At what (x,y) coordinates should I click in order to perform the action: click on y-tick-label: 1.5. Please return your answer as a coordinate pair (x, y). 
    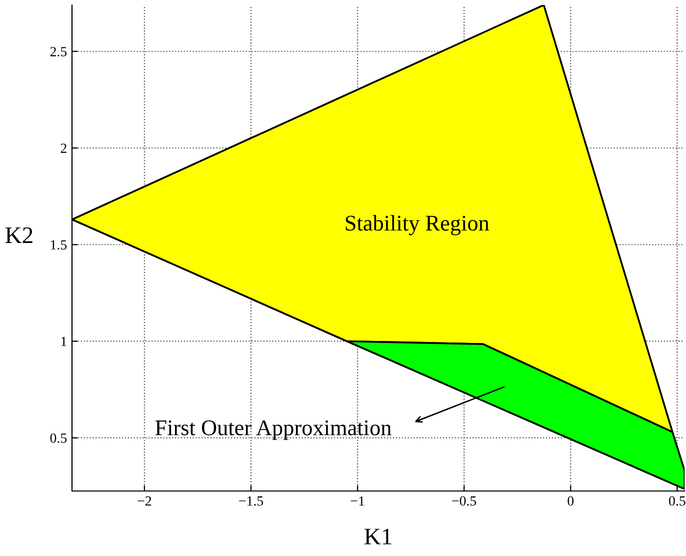
    Looking at the image, I should click on (59, 245).